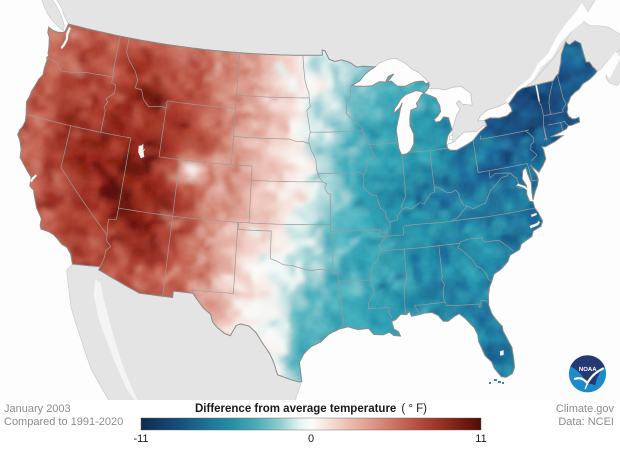  Describe the element at coordinates (588, 369) in the screenshot. I see `svg-text: NOAA` at that location.